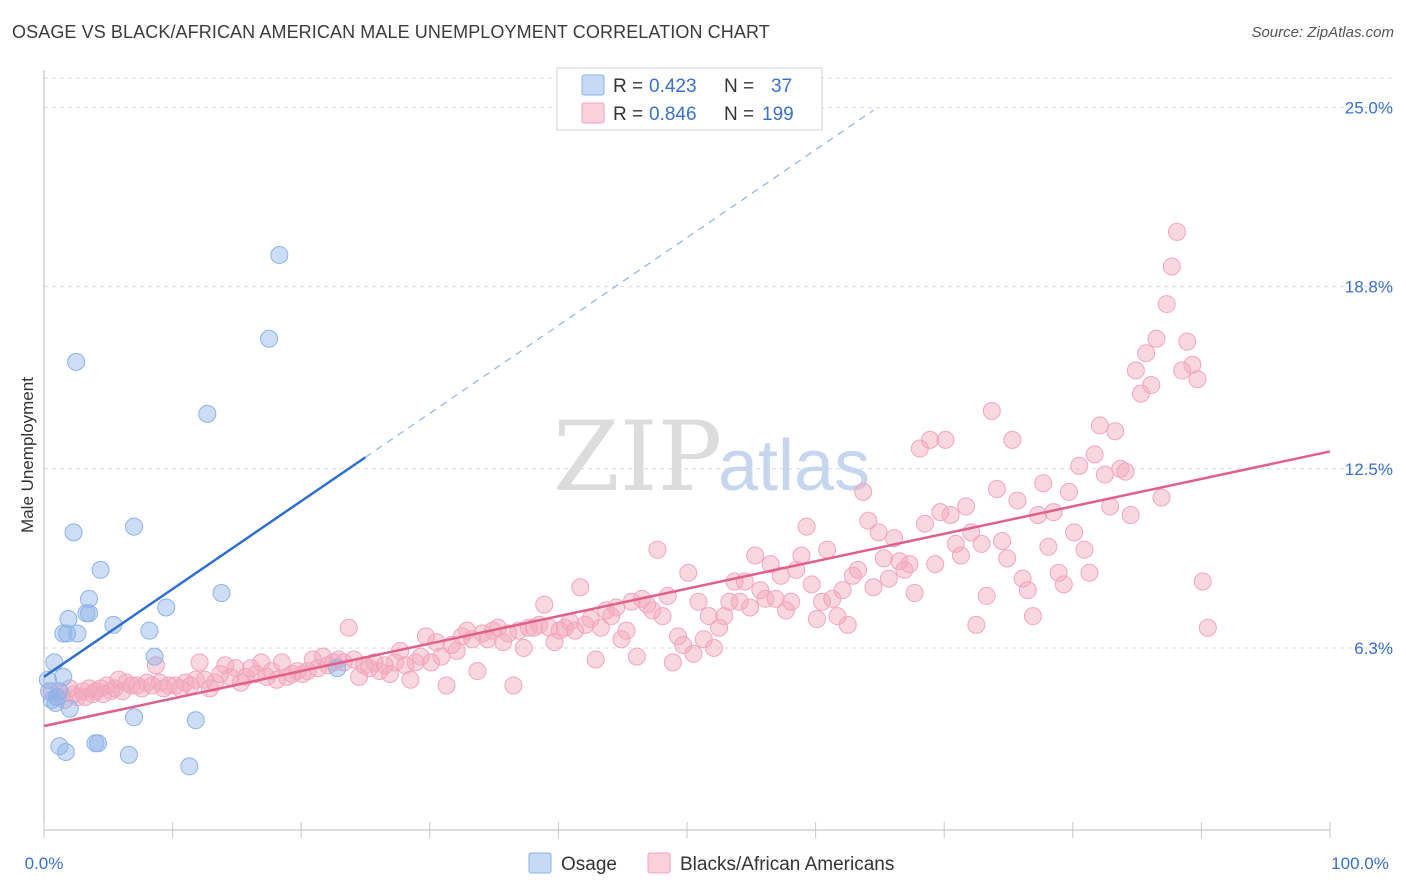  I want to click on legend-n-value-osage: 37, so click(781, 86).